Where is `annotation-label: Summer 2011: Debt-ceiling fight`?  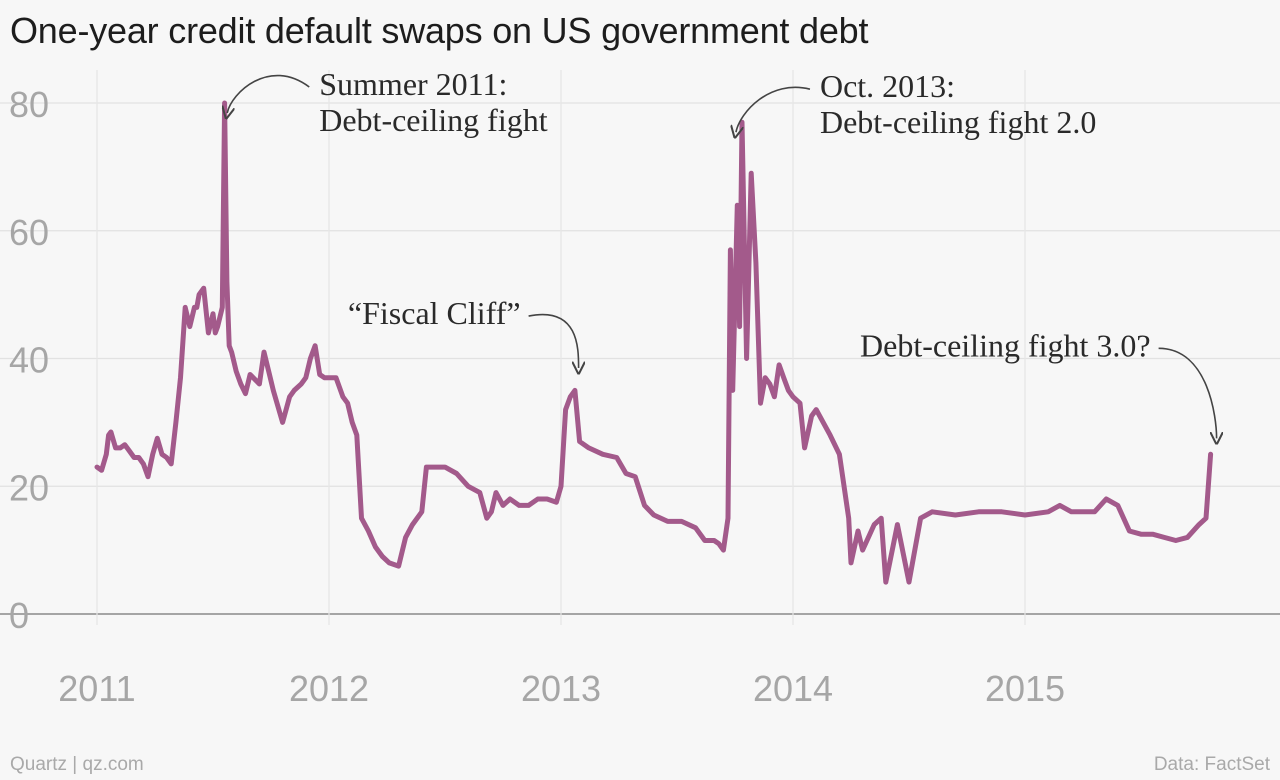 annotation-label: Summer 2011: Debt-ceiling fight is located at coordinates (433, 102).